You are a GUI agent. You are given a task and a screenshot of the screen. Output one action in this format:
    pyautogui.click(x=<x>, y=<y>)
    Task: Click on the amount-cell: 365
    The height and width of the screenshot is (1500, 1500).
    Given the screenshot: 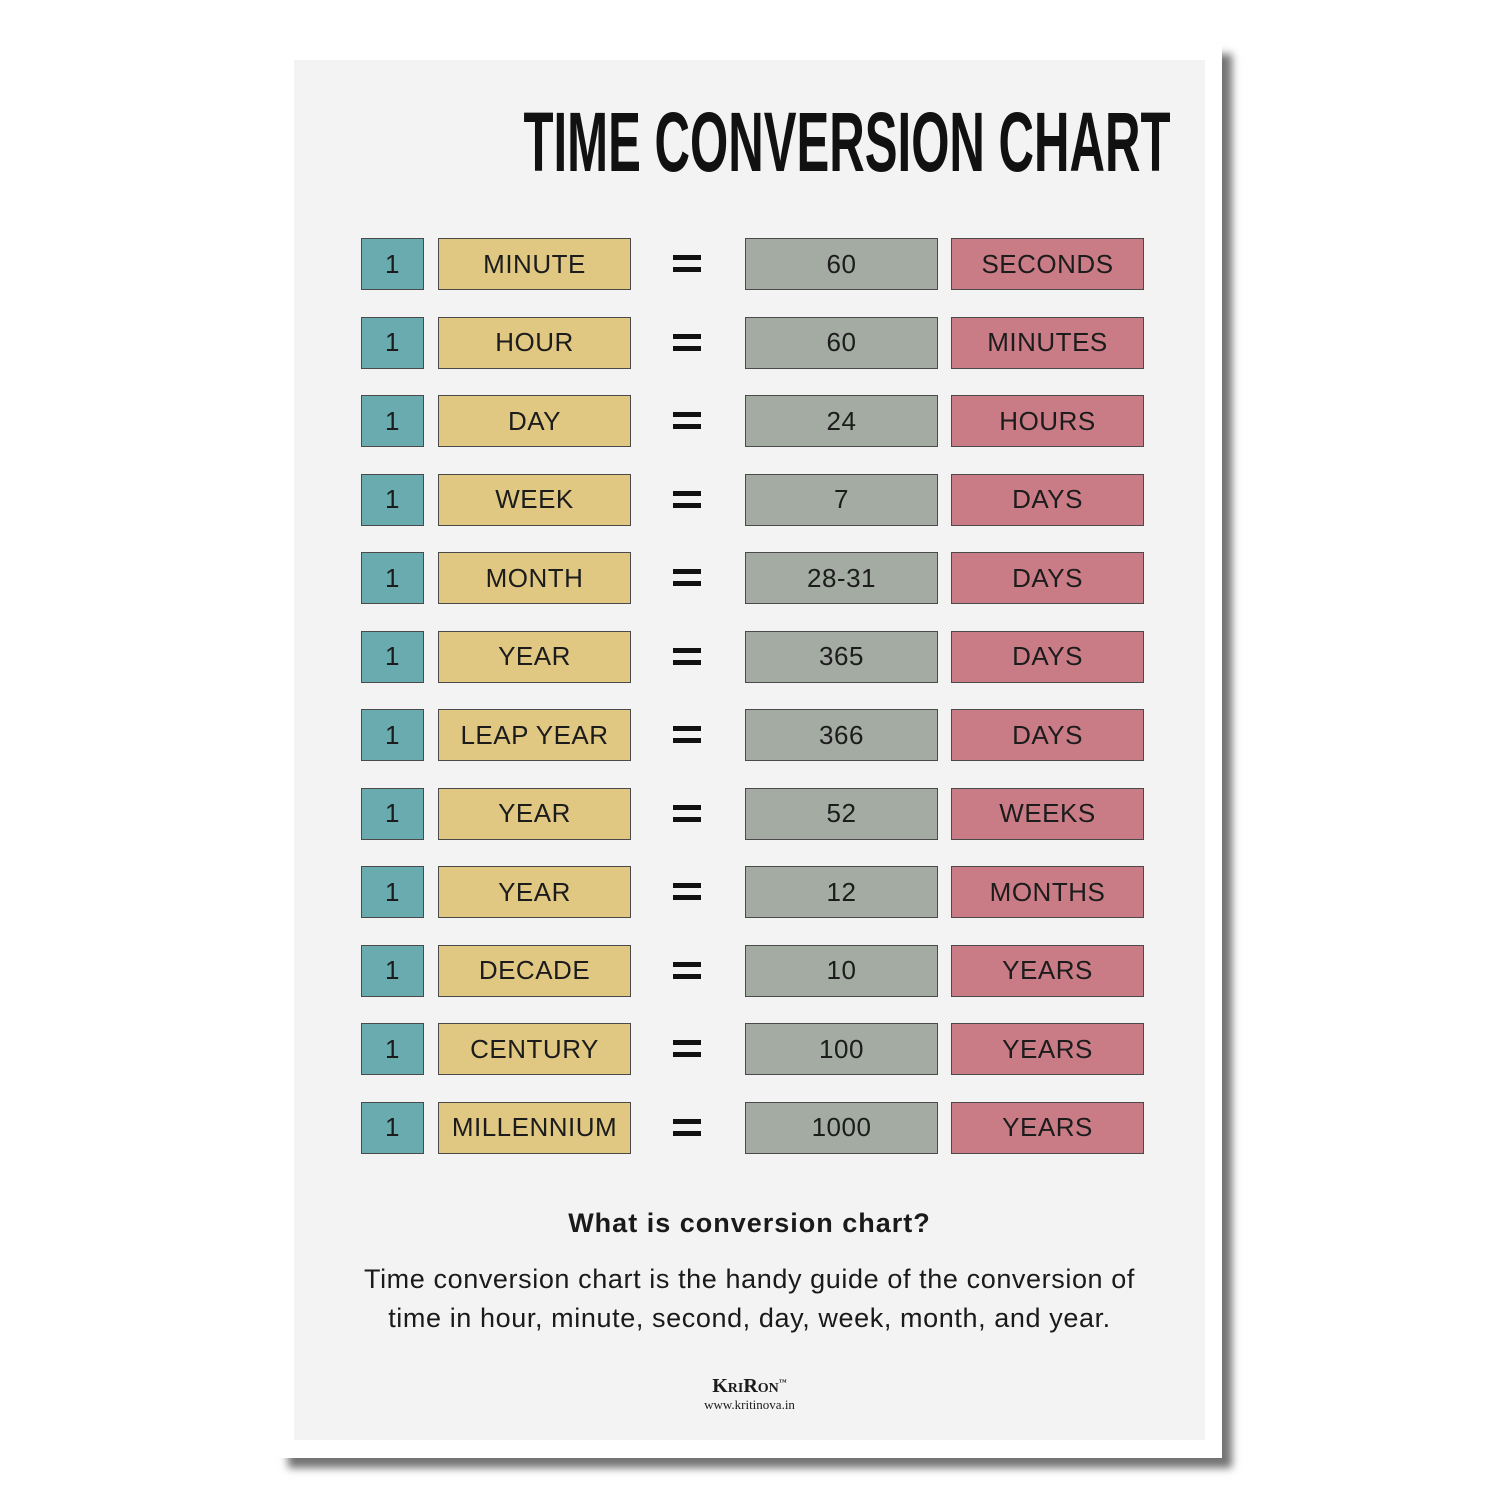 What is the action you would take?
    pyautogui.click(x=841, y=656)
    